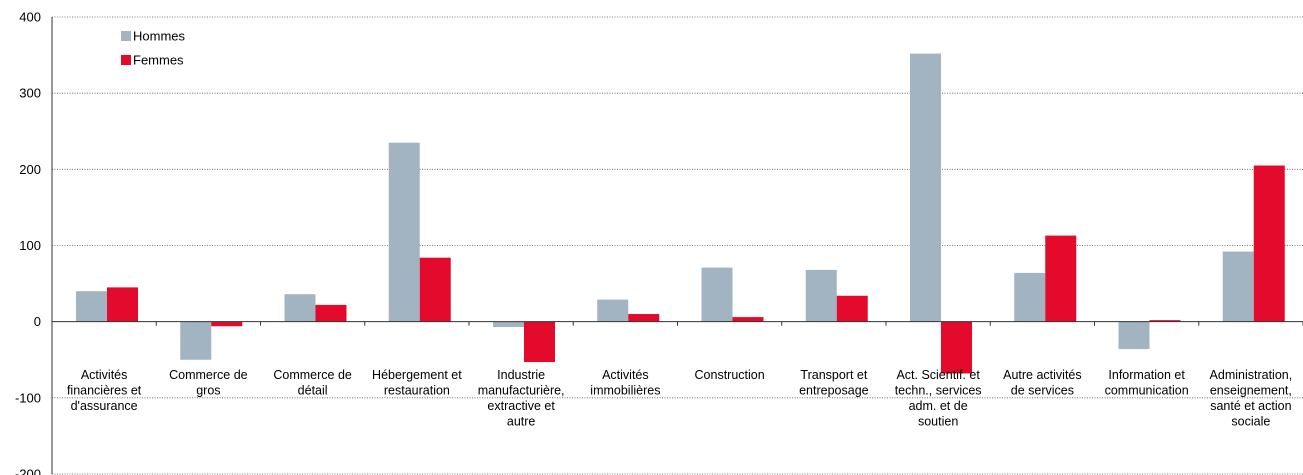 The image size is (1303, 475). What do you see at coordinates (834, 383) in the screenshot?
I see `category-label: Transport et entreposage` at bounding box center [834, 383].